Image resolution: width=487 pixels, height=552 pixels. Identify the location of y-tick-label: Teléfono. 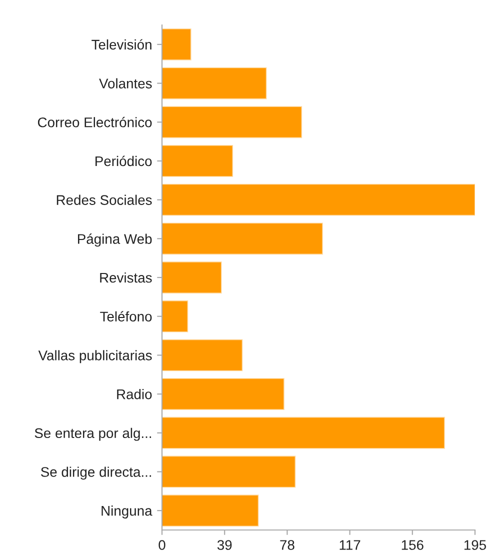
(126, 316).